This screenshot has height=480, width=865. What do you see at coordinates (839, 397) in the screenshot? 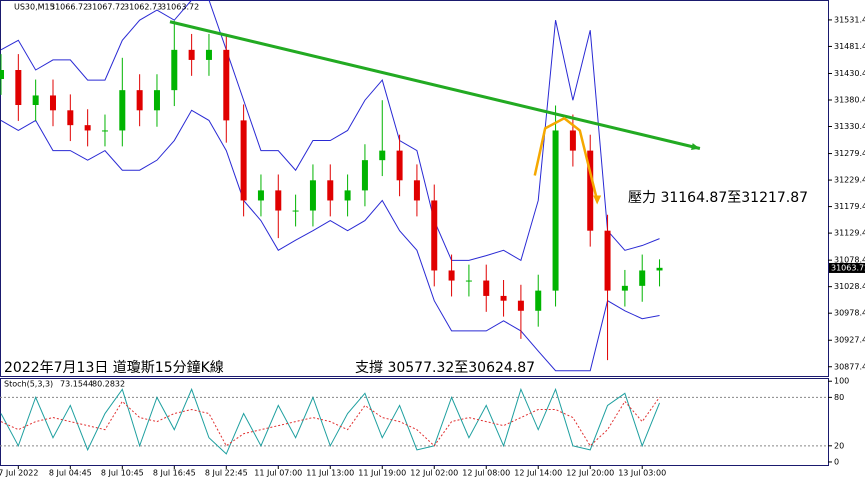
I see `stoch-tick-label: 80` at bounding box center [839, 397].